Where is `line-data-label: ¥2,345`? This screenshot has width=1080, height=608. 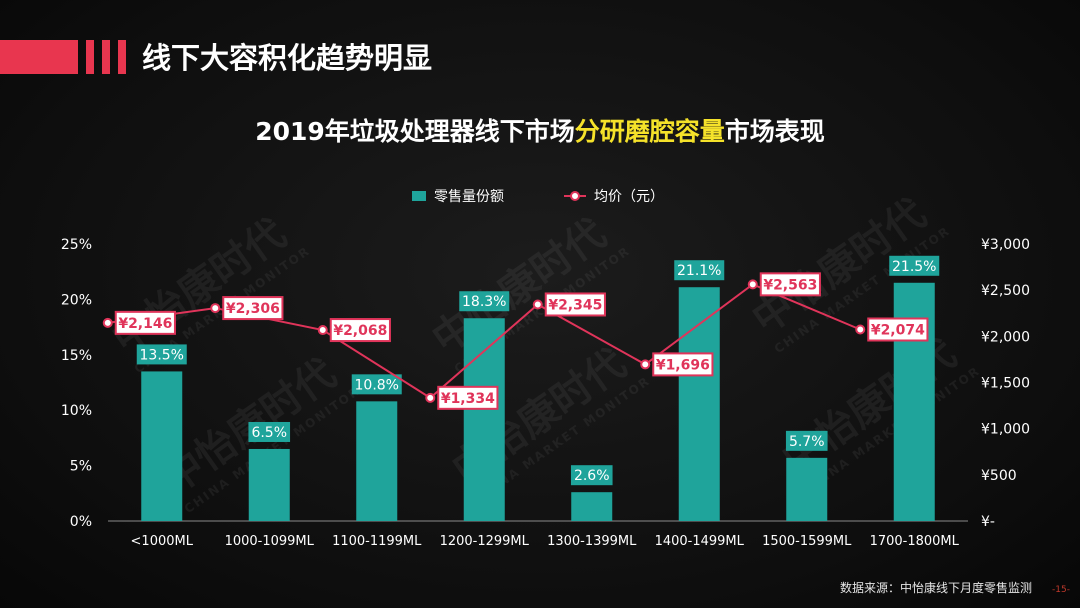
line-data-label: ¥2,345 is located at coordinates (575, 305).